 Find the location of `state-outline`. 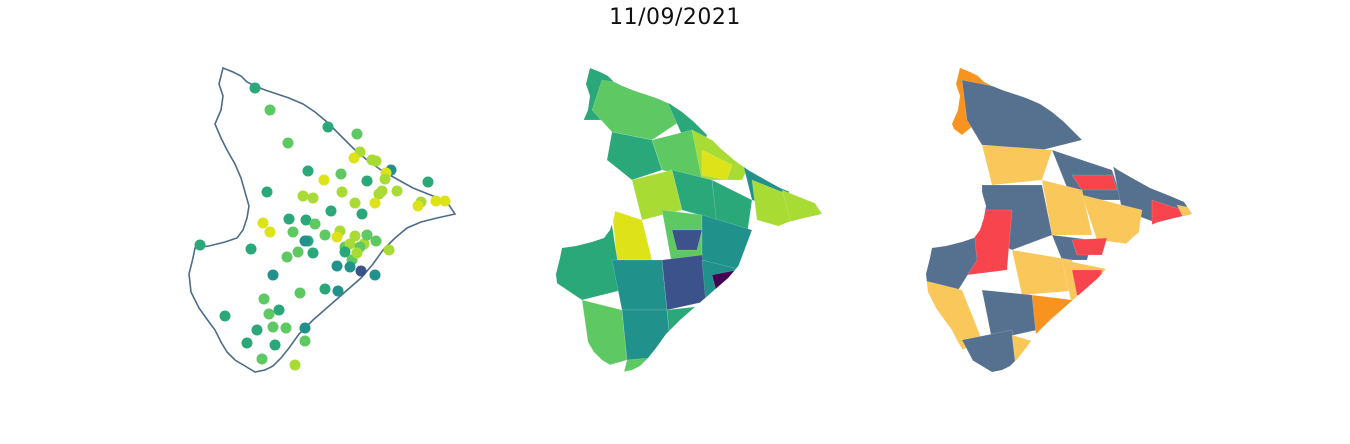

state-outline is located at coordinates (322, 219).